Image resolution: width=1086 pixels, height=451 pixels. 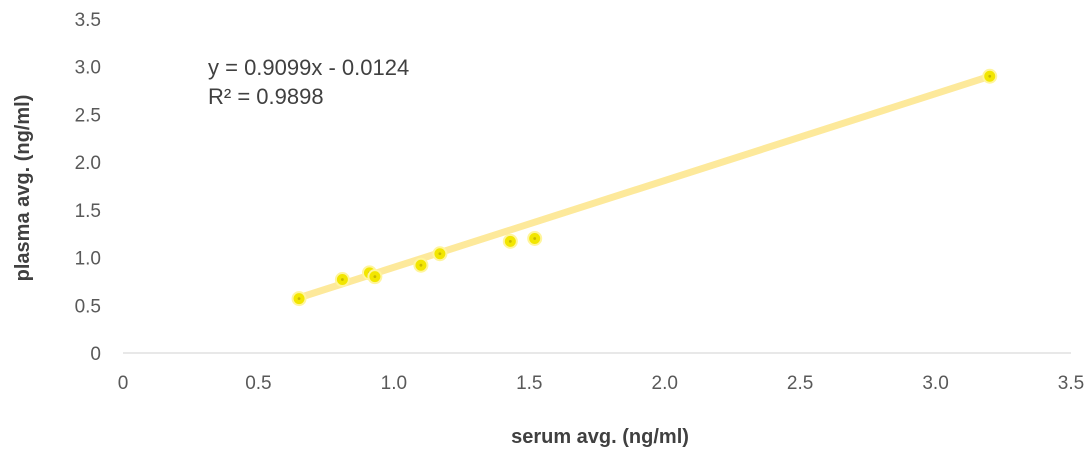 What do you see at coordinates (394, 383) in the screenshot?
I see `x-tick-label: 1.0` at bounding box center [394, 383].